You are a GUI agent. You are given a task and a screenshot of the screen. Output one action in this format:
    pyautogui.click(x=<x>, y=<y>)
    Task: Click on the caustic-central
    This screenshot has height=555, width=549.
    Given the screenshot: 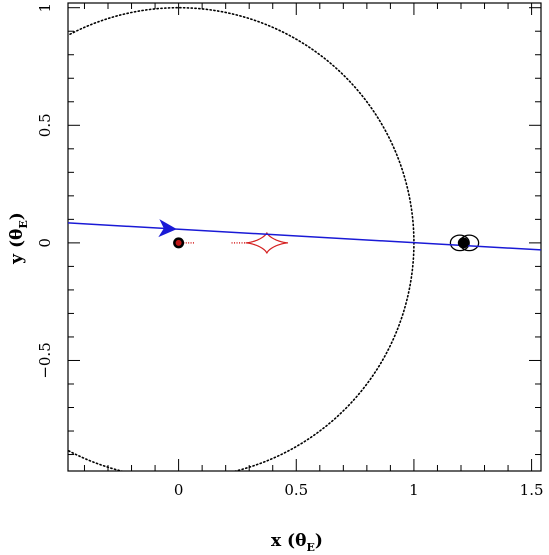 What is the action you would take?
    pyautogui.click(x=267, y=243)
    